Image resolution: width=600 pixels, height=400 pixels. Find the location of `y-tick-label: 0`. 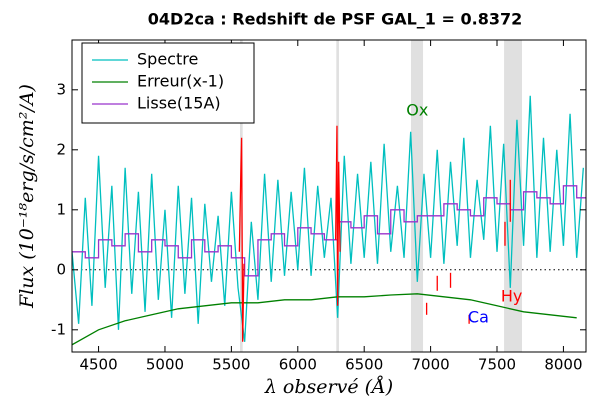

y-tick-label: 0 is located at coordinates (61, 269).